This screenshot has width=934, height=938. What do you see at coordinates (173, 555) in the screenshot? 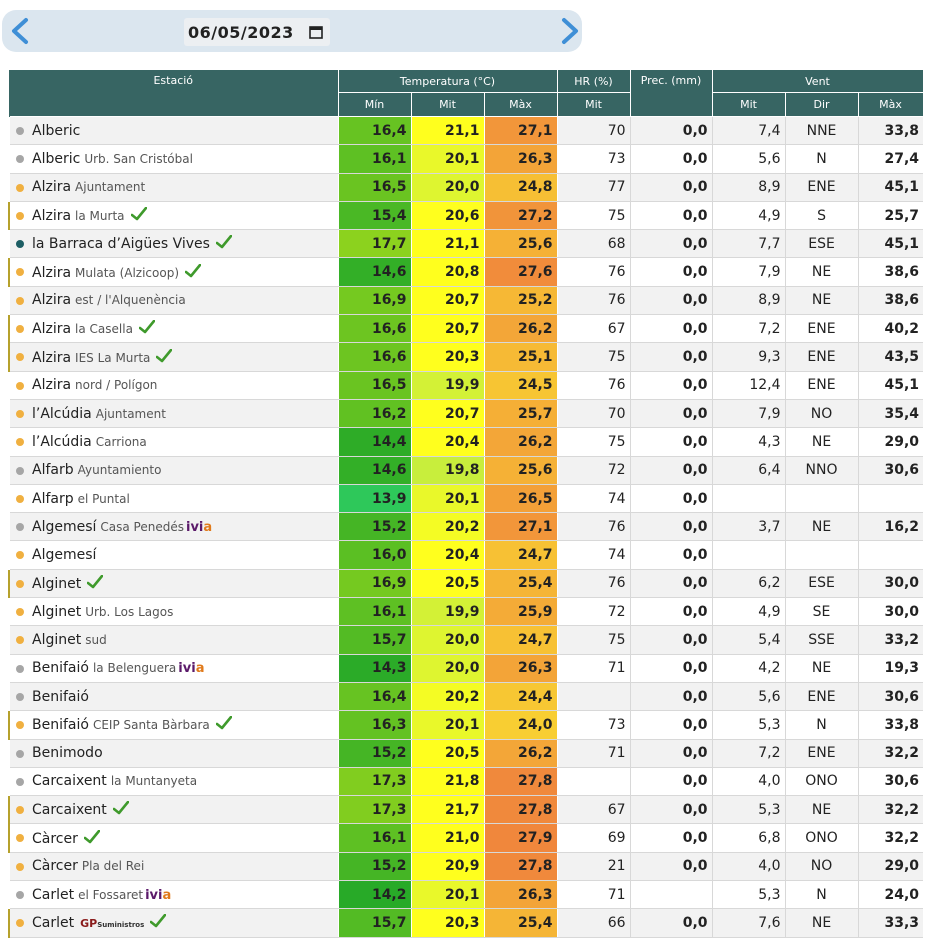
I see `station-cell: Algemesí` at bounding box center [173, 555].